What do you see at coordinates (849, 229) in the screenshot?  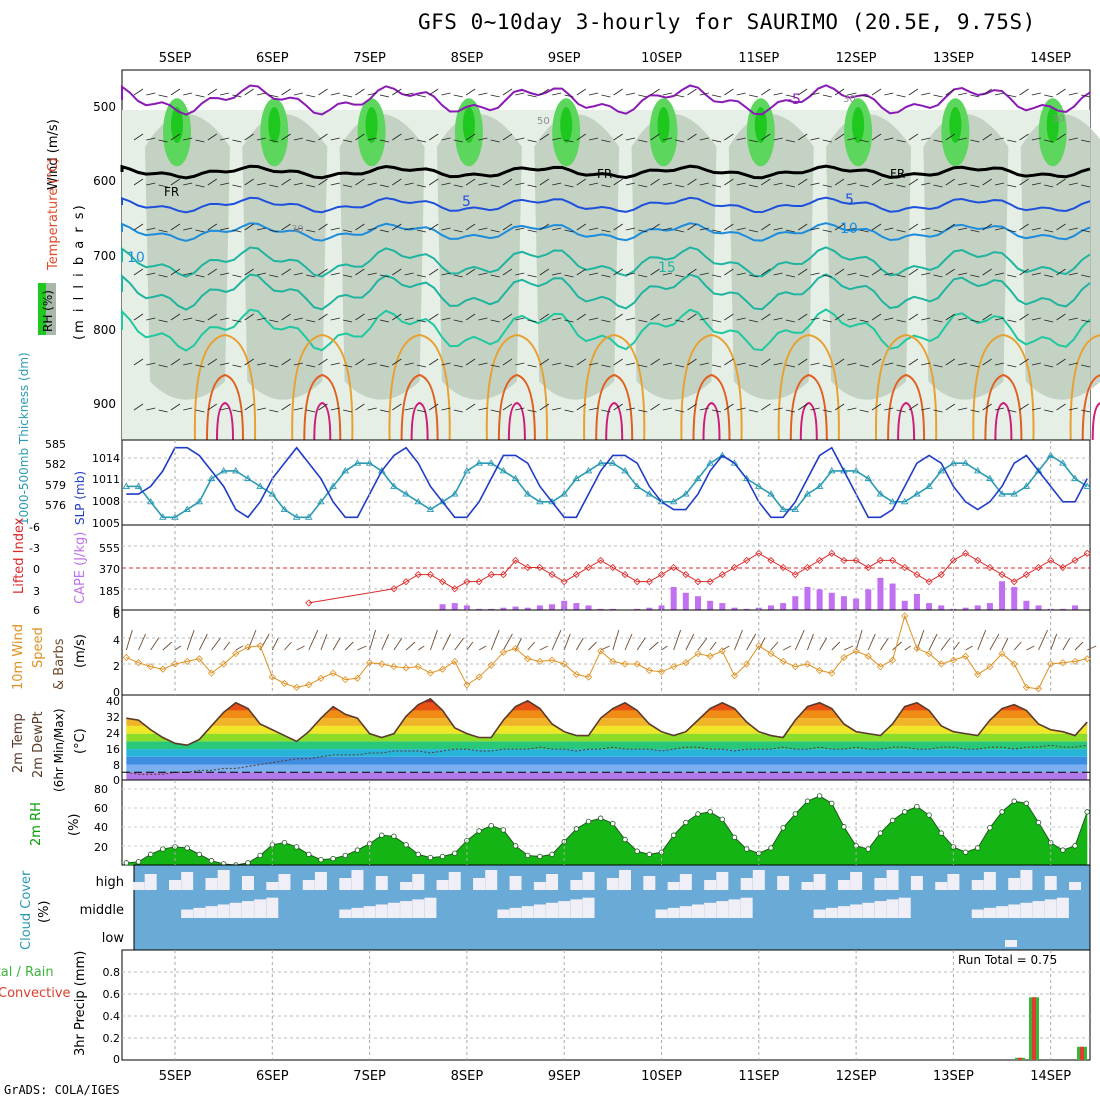 I see `contour-label-10-2: 10` at bounding box center [849, 229].